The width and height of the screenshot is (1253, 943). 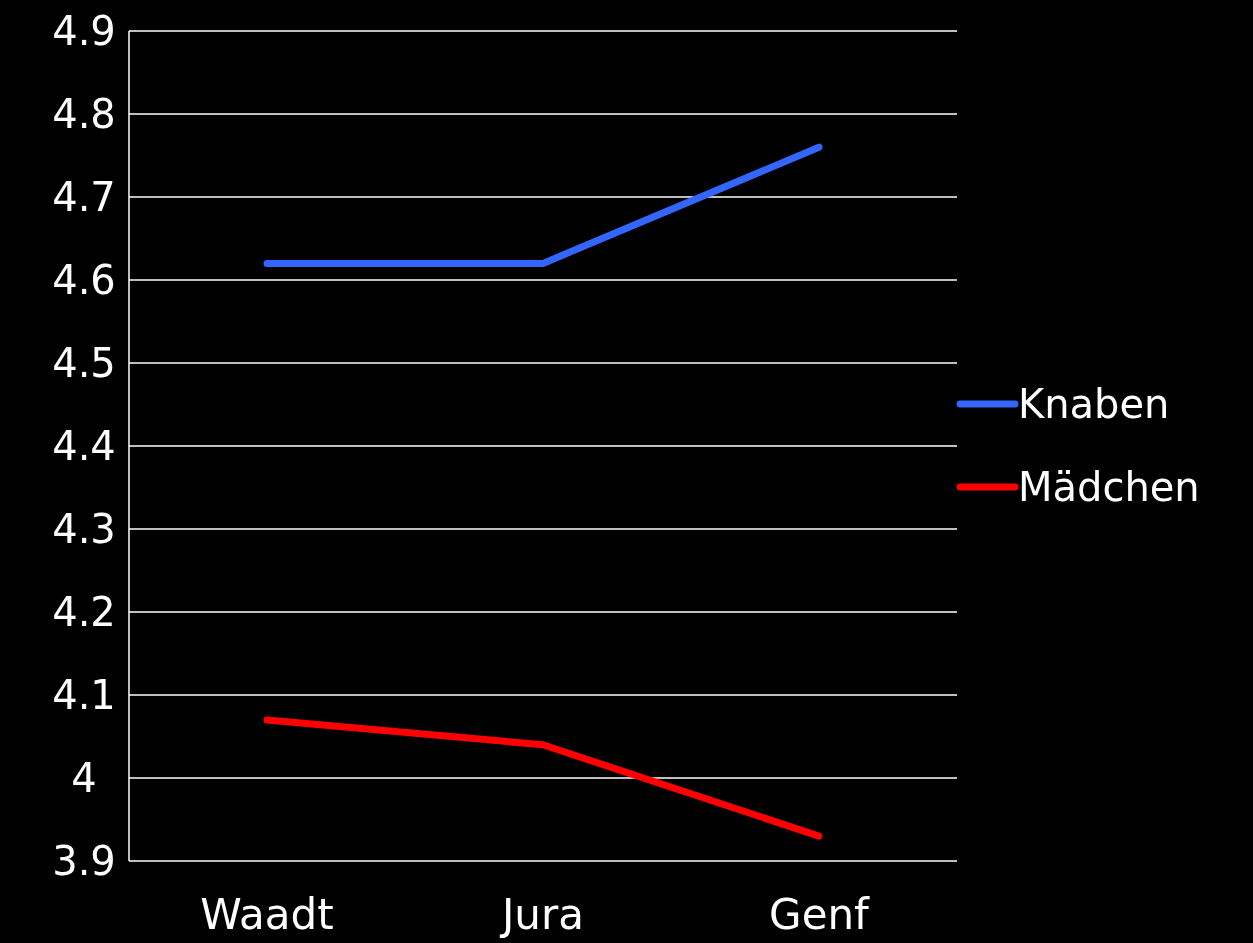 I want to click on y-tick-label: 4.8, so click(x=84, y=114).